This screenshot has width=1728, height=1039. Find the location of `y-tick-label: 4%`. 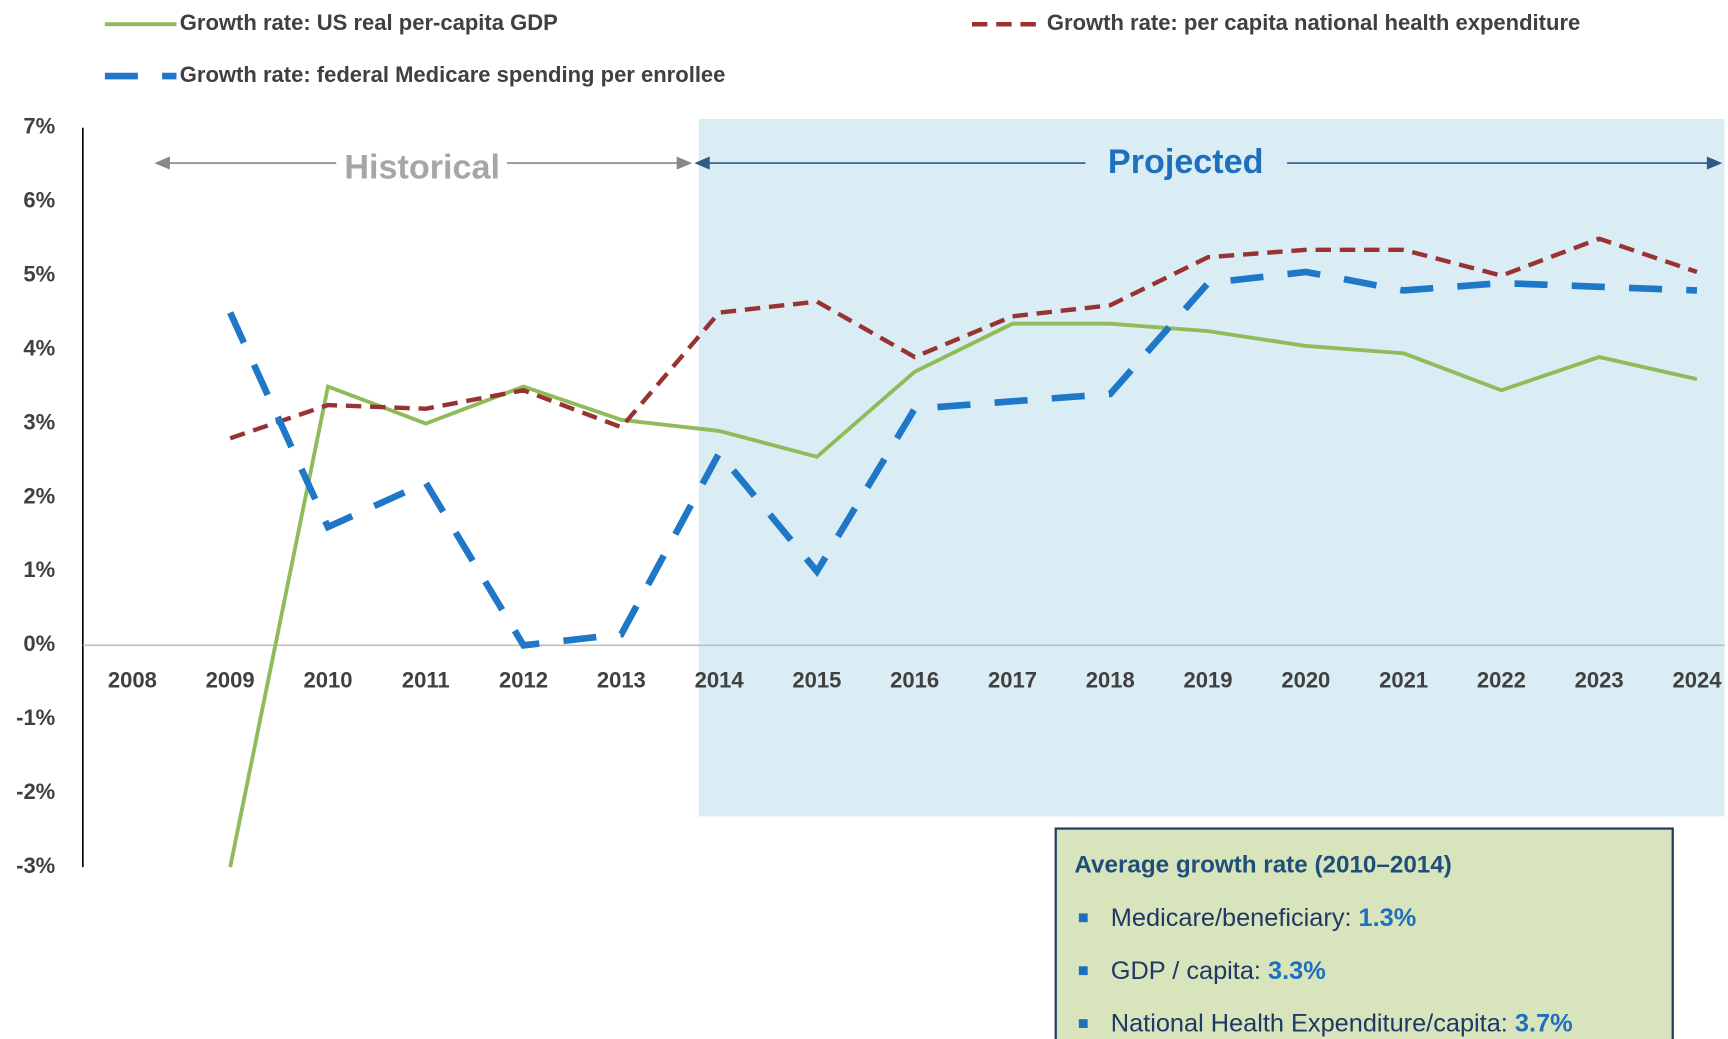

y-tick-label: 4% is located at coordinates (39, 347).